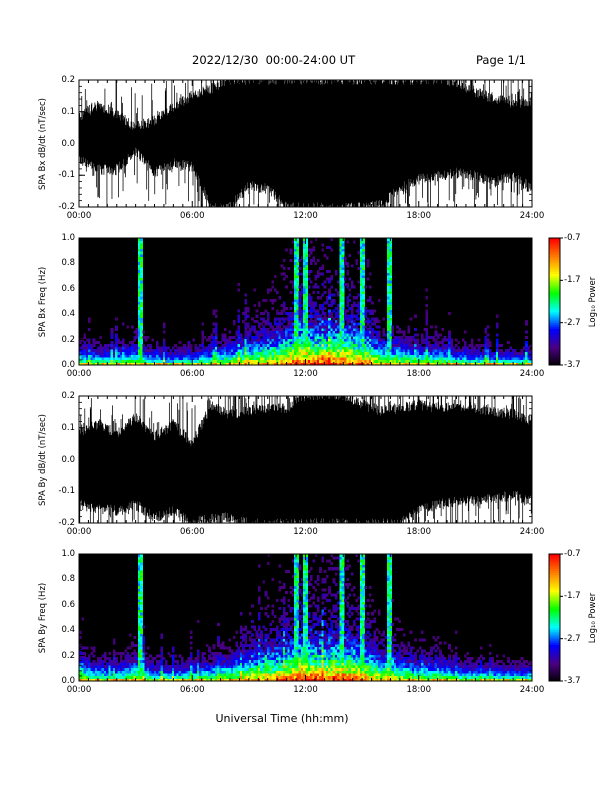 Image resolution: width=612 pixels, height=792 pixels. Describe the element at coordinates (274, 60) in the screenshot. I see `plot-title: 2022/12/30 00:00-24:00 UT` at that location.